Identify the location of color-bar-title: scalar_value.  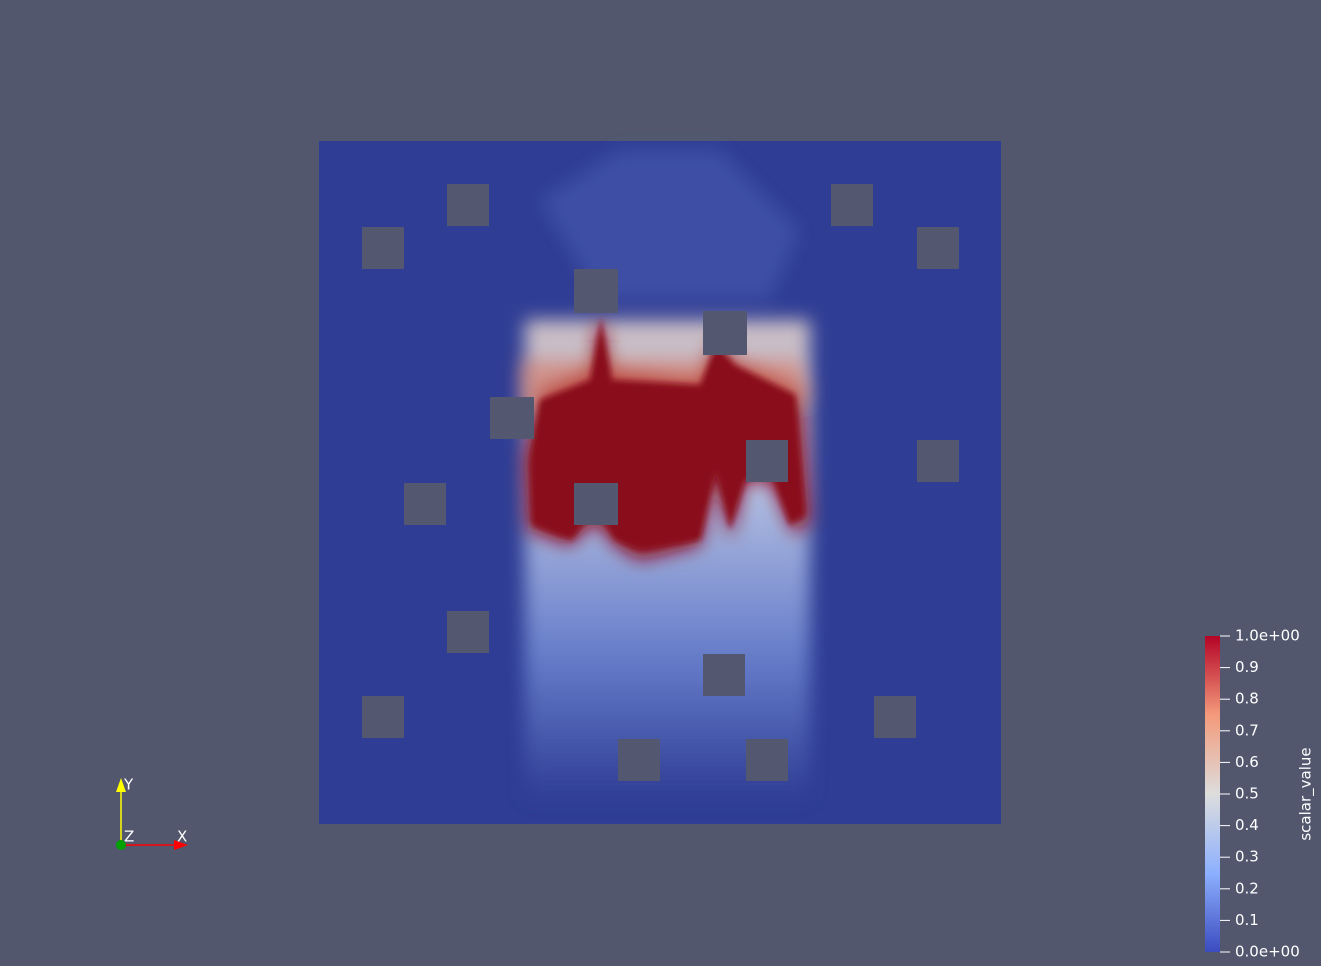
(1306, 793).